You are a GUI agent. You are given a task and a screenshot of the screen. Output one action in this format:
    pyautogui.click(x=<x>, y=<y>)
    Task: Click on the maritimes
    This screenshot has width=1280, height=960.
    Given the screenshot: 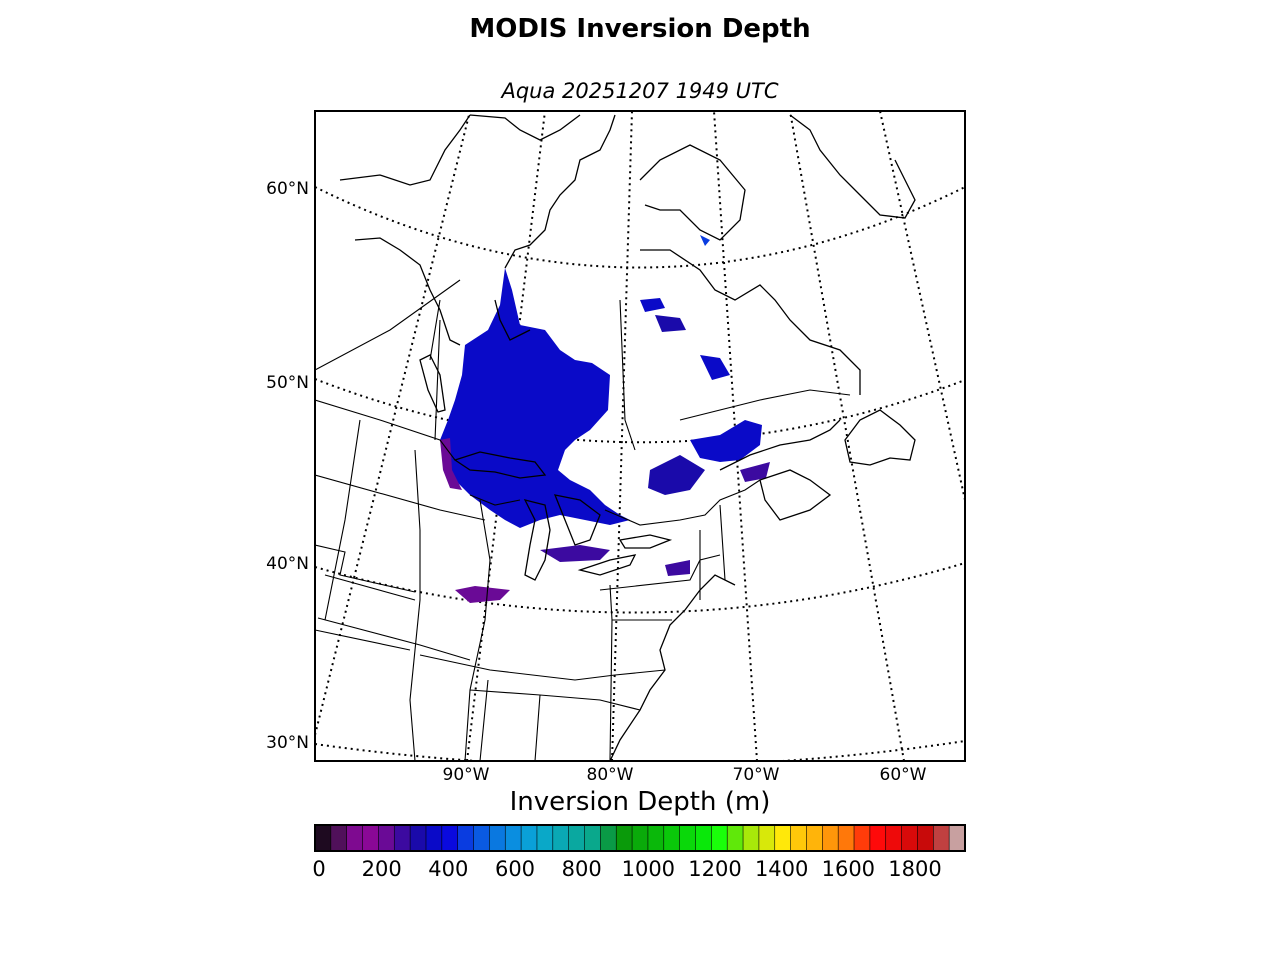 What is the action you would take?
    pyautogui.click(x=795, y=495)
    